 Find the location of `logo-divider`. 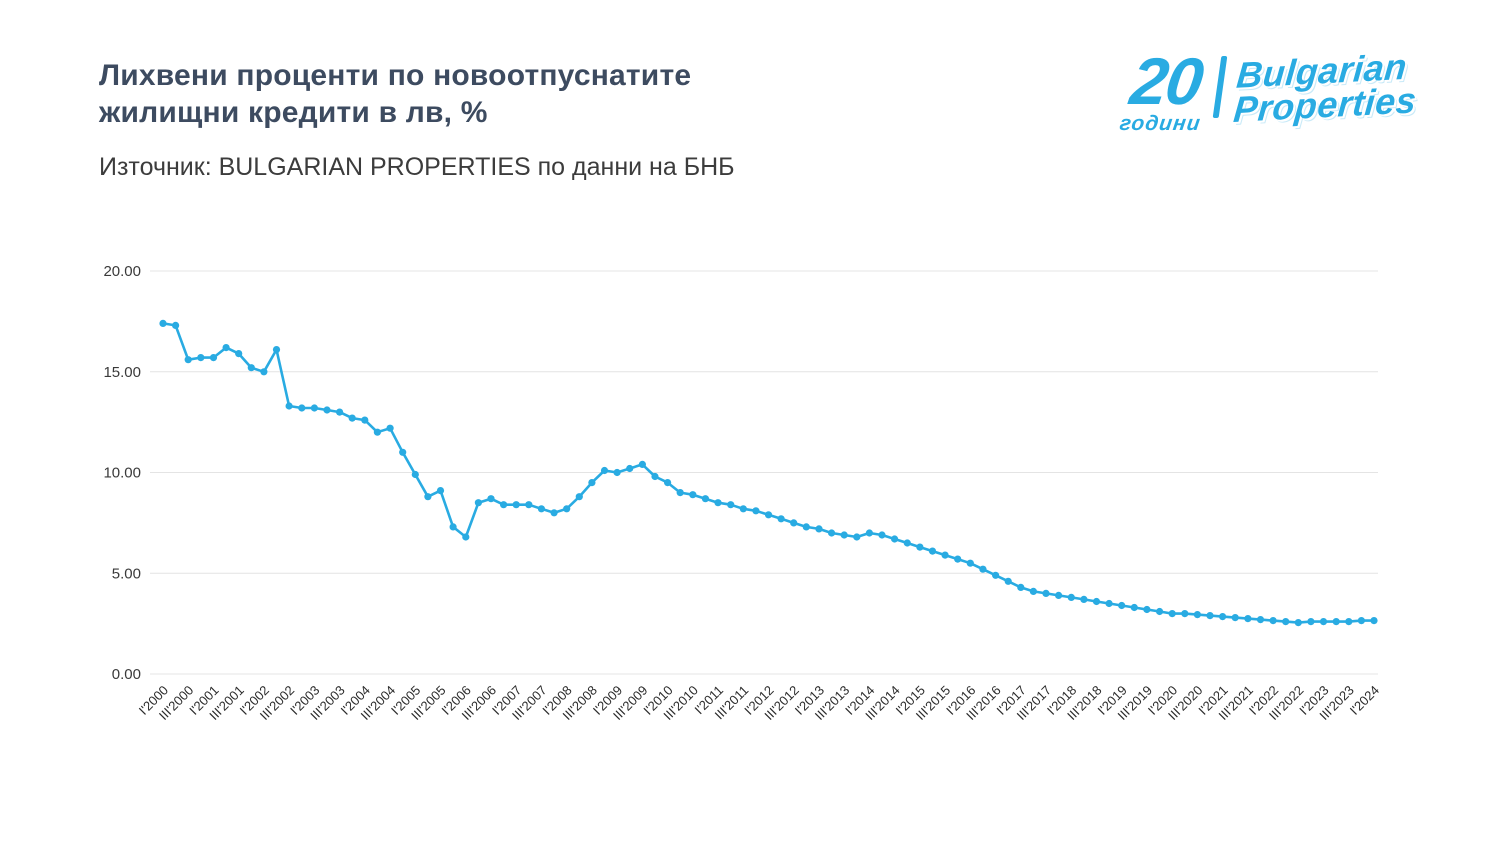

logo-divider is located at coordinates (1220, 87).